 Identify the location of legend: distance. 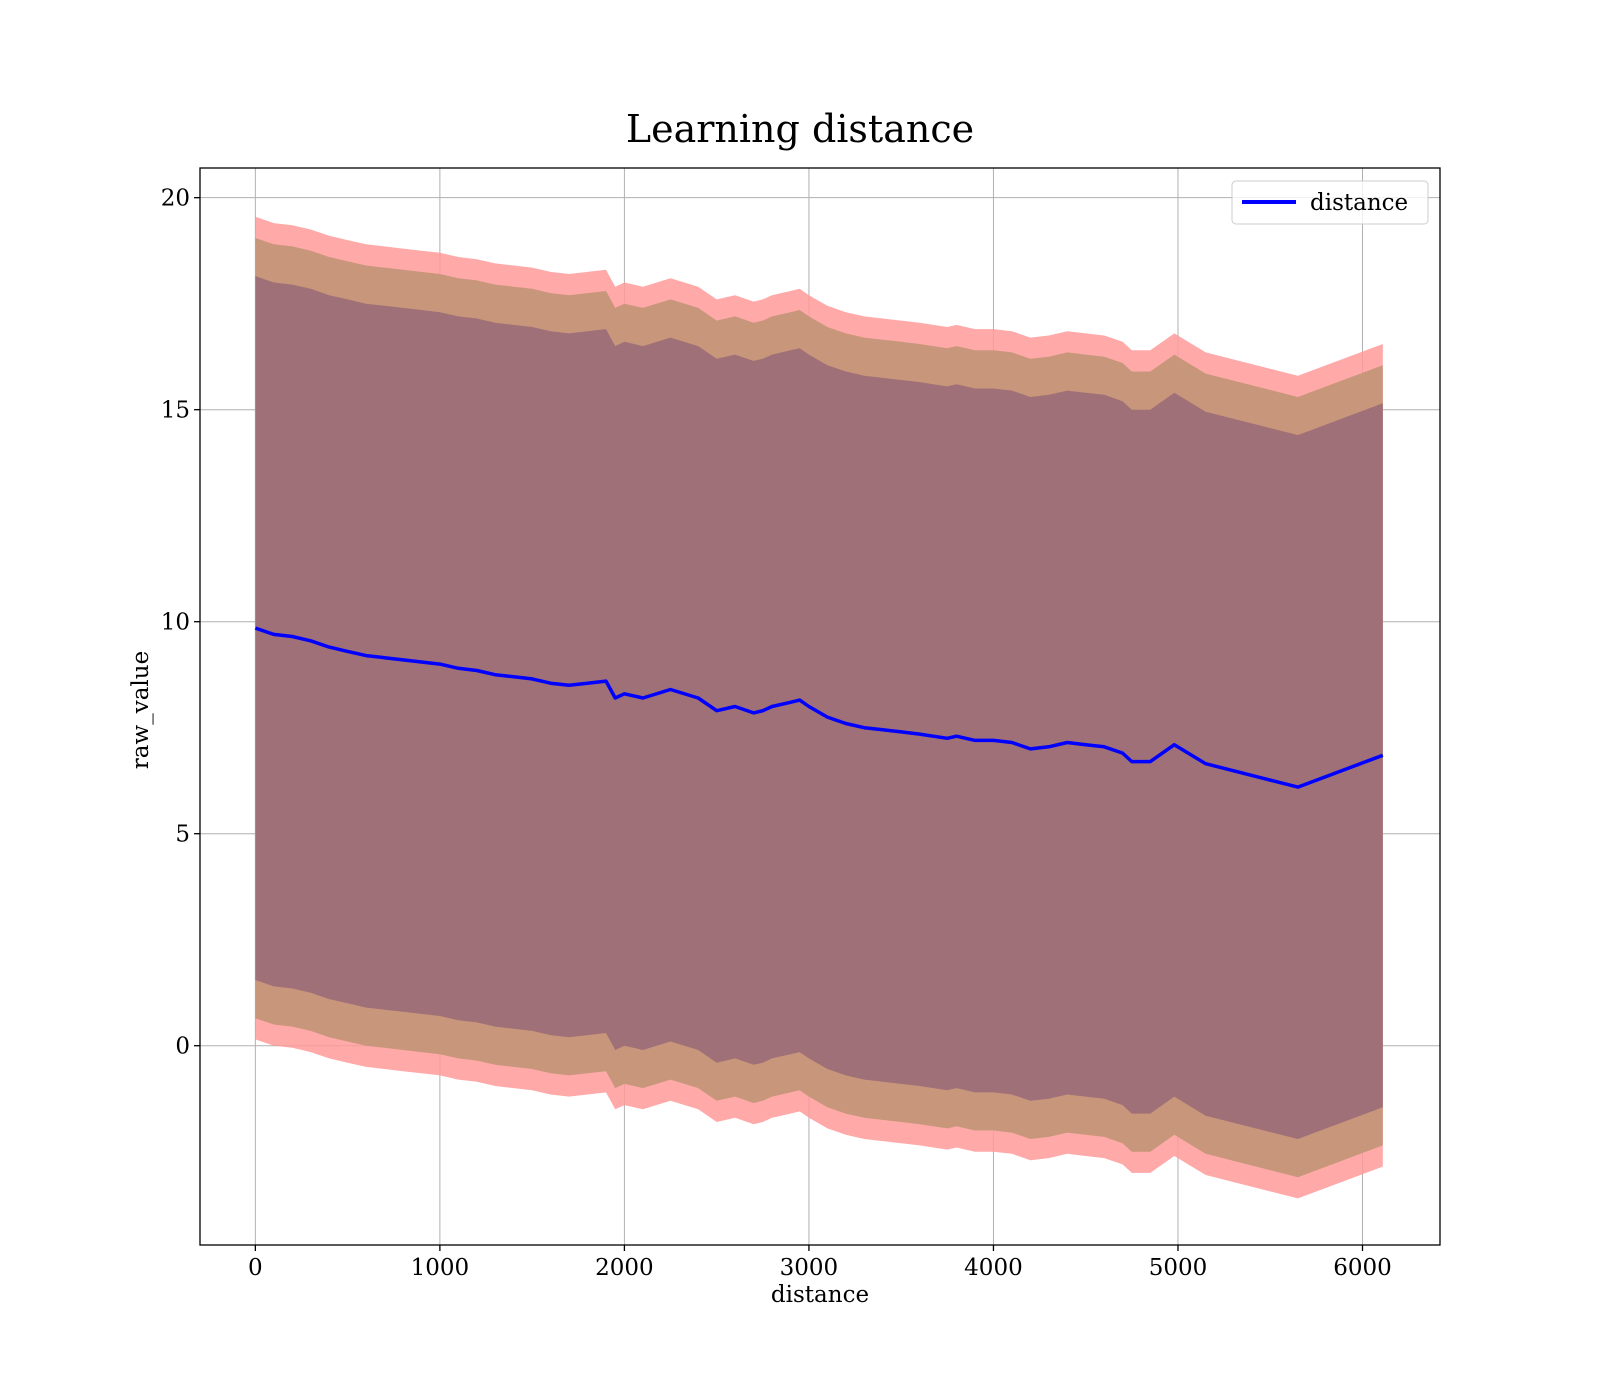
(1330, 202).